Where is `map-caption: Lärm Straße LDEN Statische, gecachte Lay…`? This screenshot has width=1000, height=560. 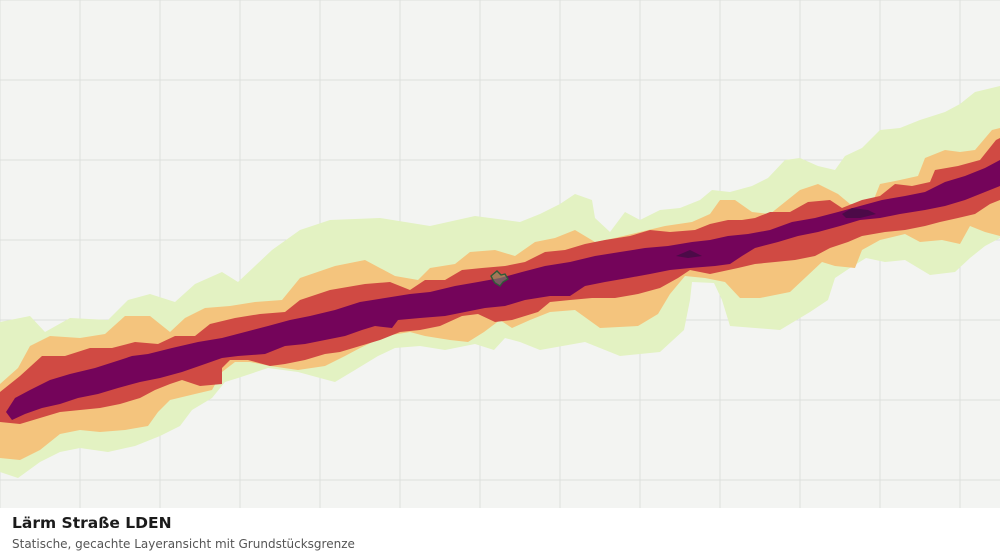
map-caption: Lärm Straße LDEN Statische, gecachte Lay… is located at coordinates (500, 534).